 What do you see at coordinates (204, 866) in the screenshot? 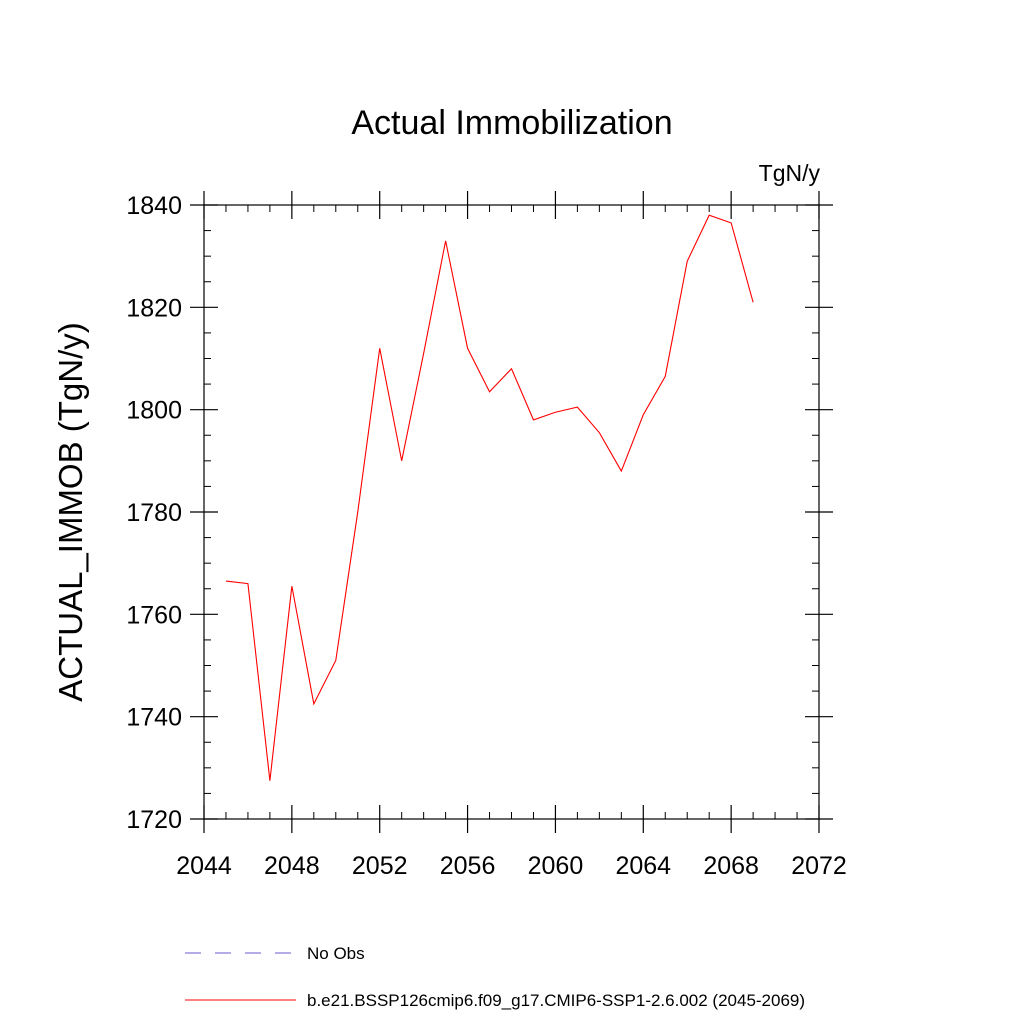
I see `x-tick-label: 2044` at bounding box center [204, 866].